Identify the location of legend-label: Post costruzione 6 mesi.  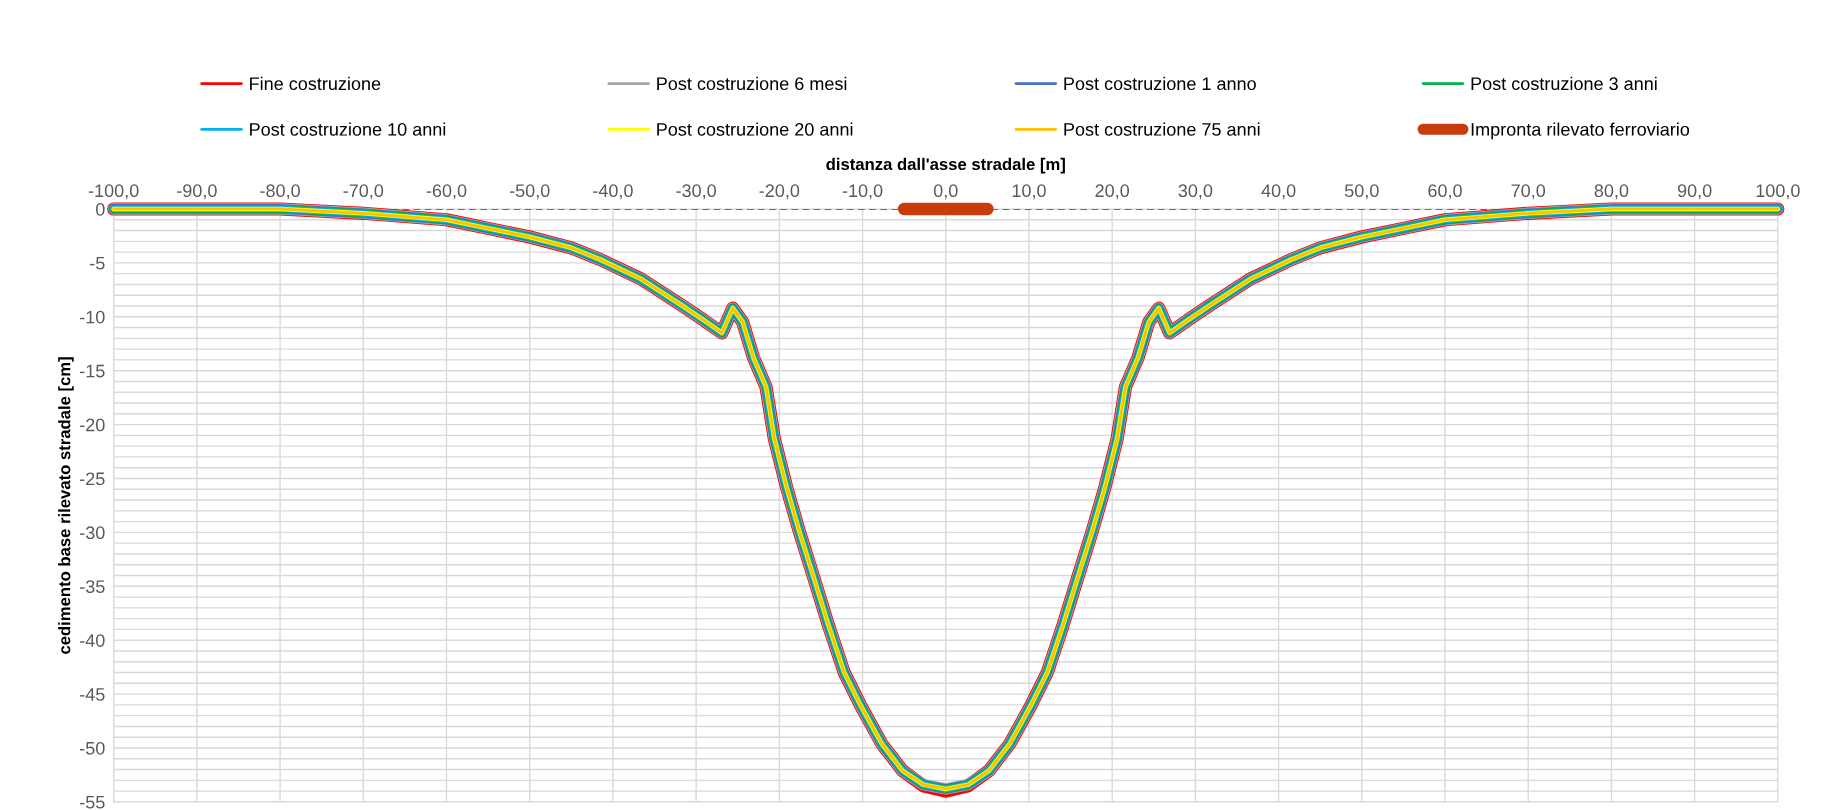
(752, 83).